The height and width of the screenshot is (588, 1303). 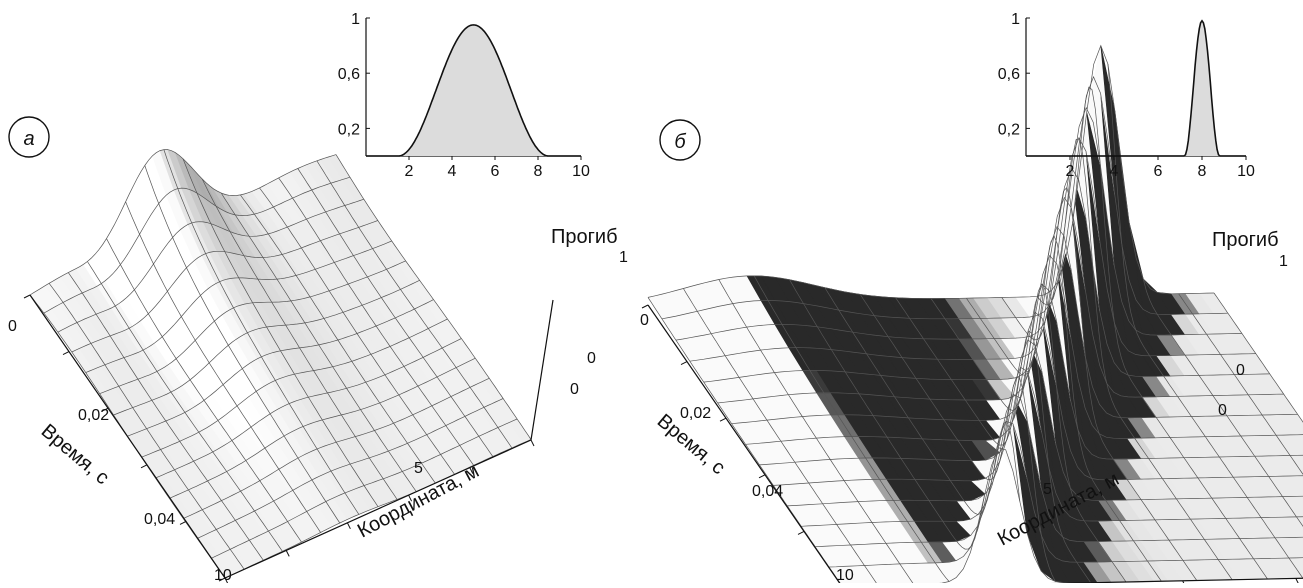 What do you see at coordinates (1222, 410) in the screenshot?
I see `z-tick-b-1: 0` at bounding box center [1222, 410].